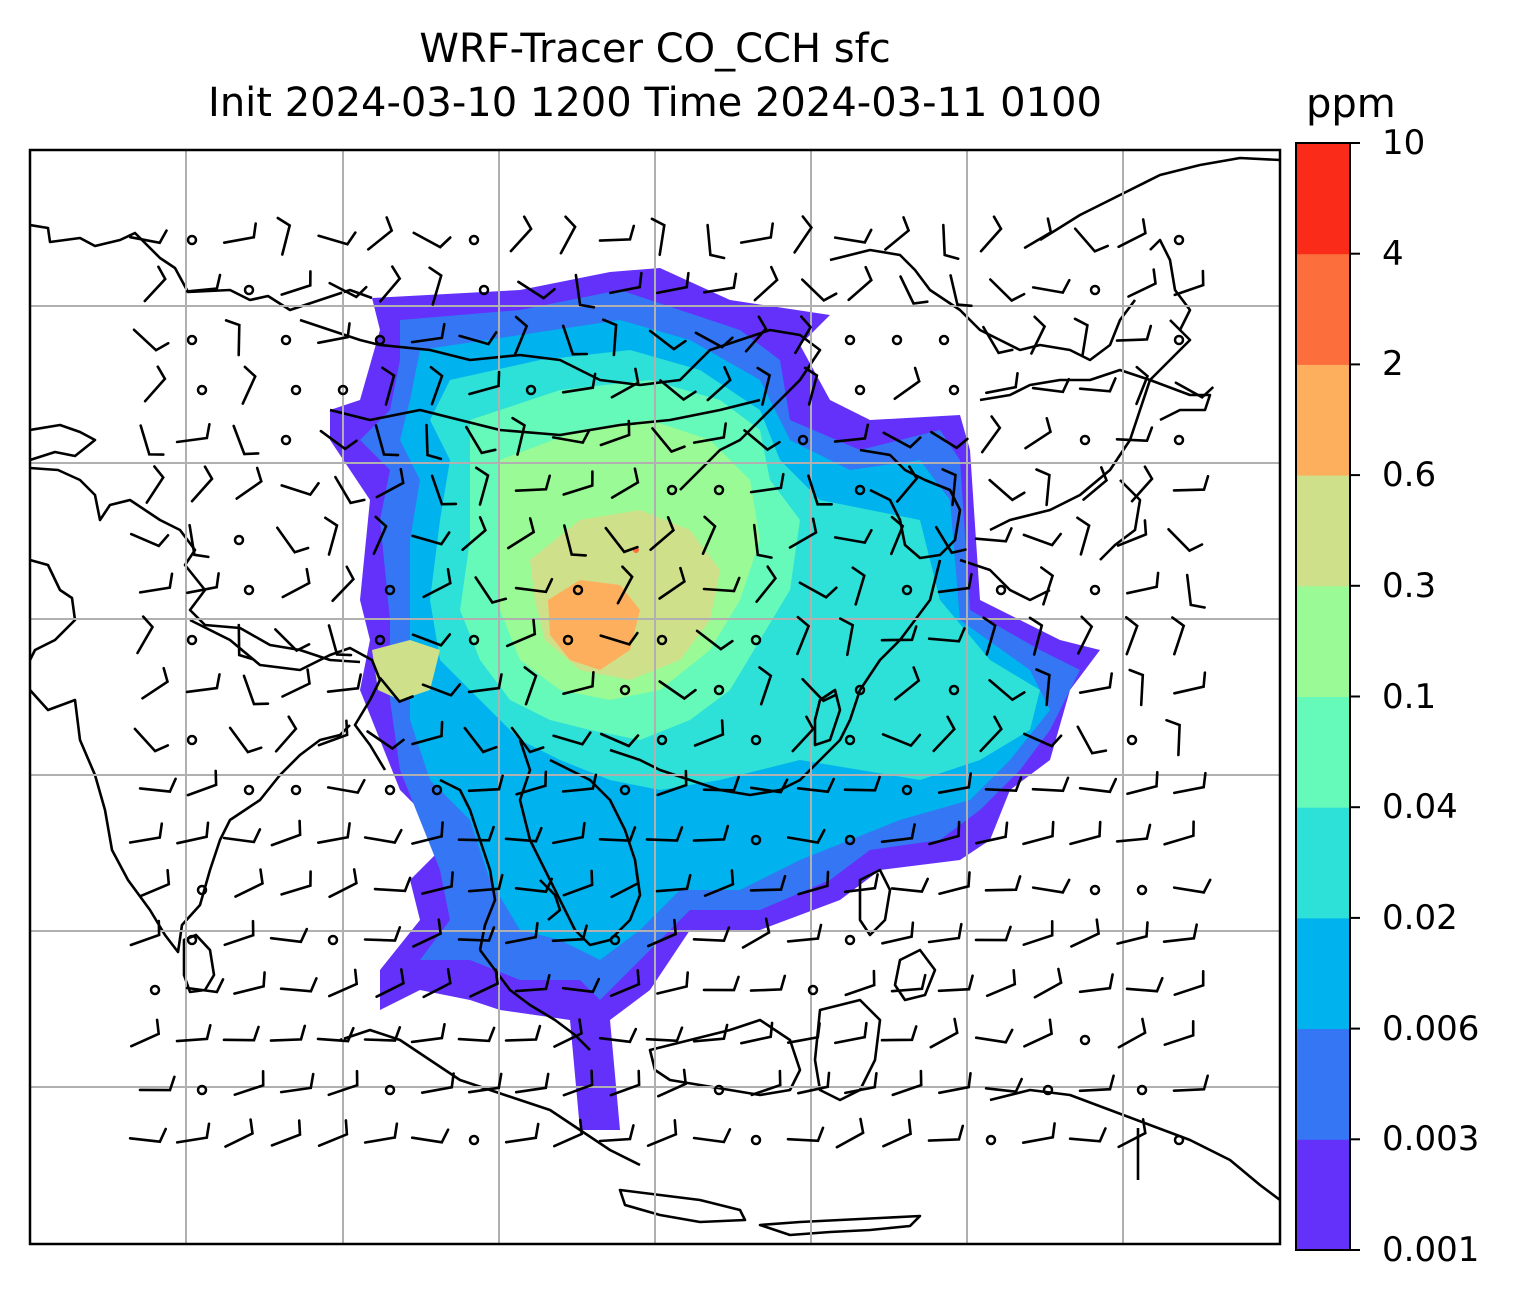 Image resolution: width=1528 pixels, height=1306 pixels. What do you see at coordinates (1431, 1028) in the screenshot?
I see `colorbar-tick-label: 0.006` at bounding box center [1431, 1028].